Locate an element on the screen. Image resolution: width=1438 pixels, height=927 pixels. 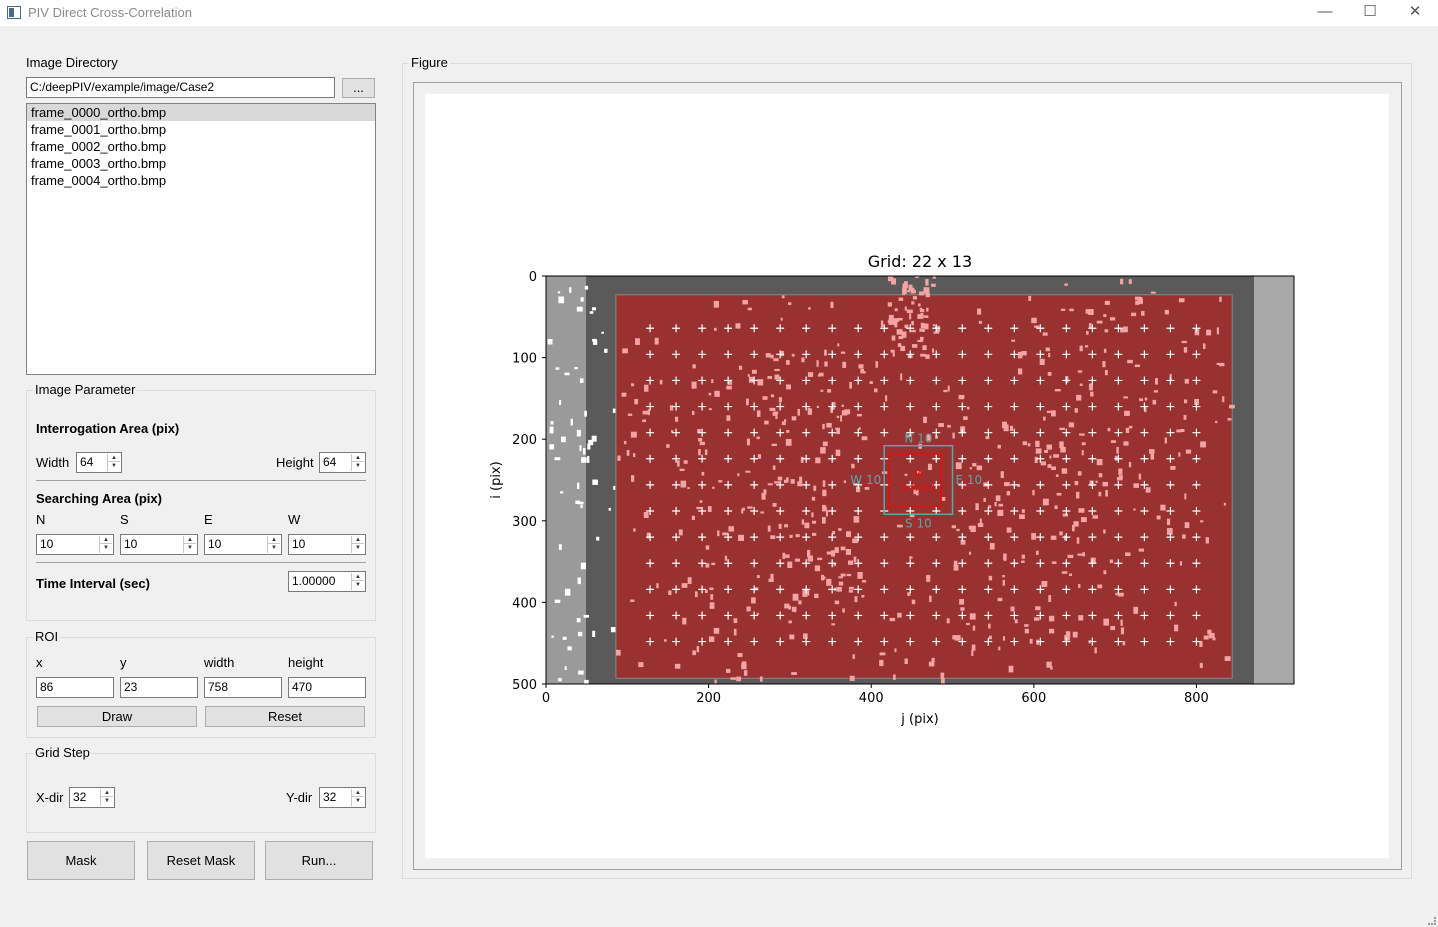
search-w-annotation: W 10 is located at coordinates (865, 480).